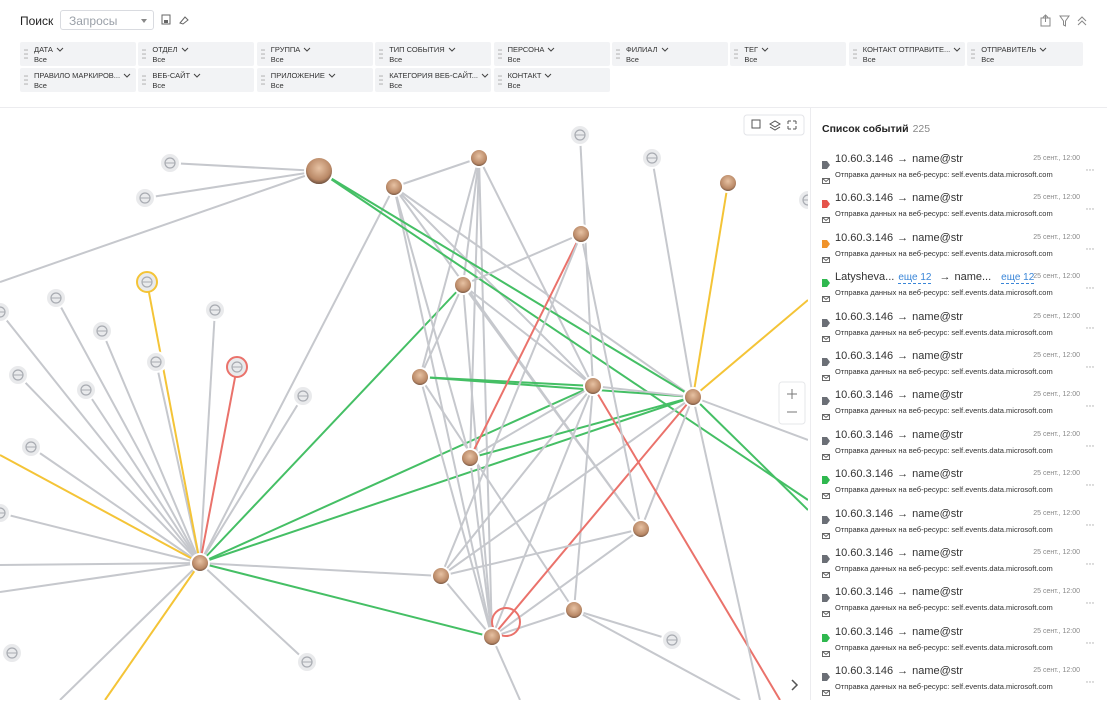 Image resolution: width=1107 pixels, height=701 pixels. I want to click on filter-chip: ОТДЕЛ Все, so click(196, 54).